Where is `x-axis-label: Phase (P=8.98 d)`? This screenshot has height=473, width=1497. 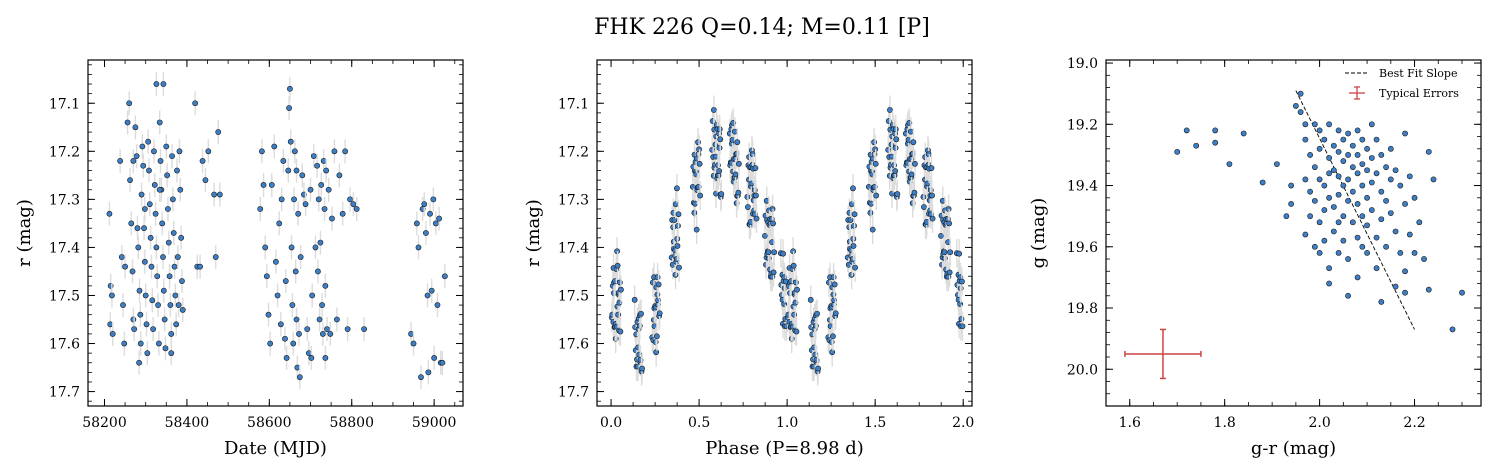 x-axis-label: Phase (P=8.98 d) is located at coordinates (784, 448).